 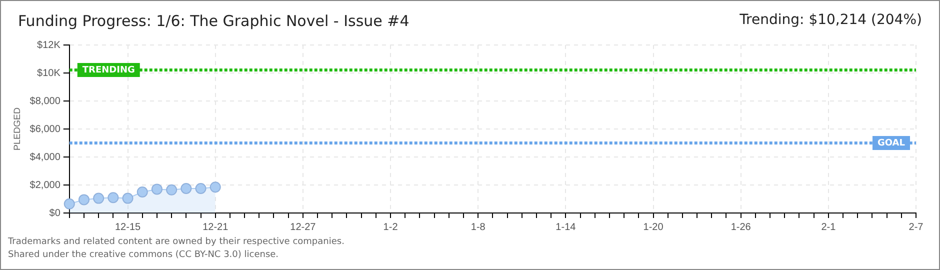 What do you see at coordinates (831, 20) in the screenshot?
I see `chart-subtitle: Trending: $10,214 (204%)` at bounding box center [831, 20].